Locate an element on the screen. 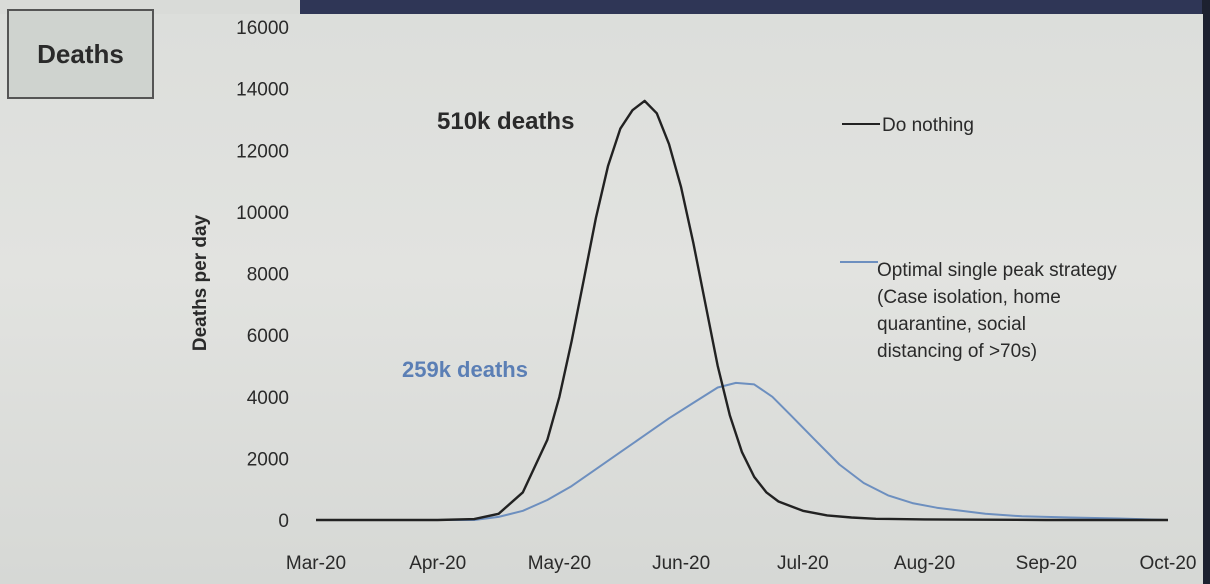  y-tick-label: 4000 is located at coordinates (268, 398).